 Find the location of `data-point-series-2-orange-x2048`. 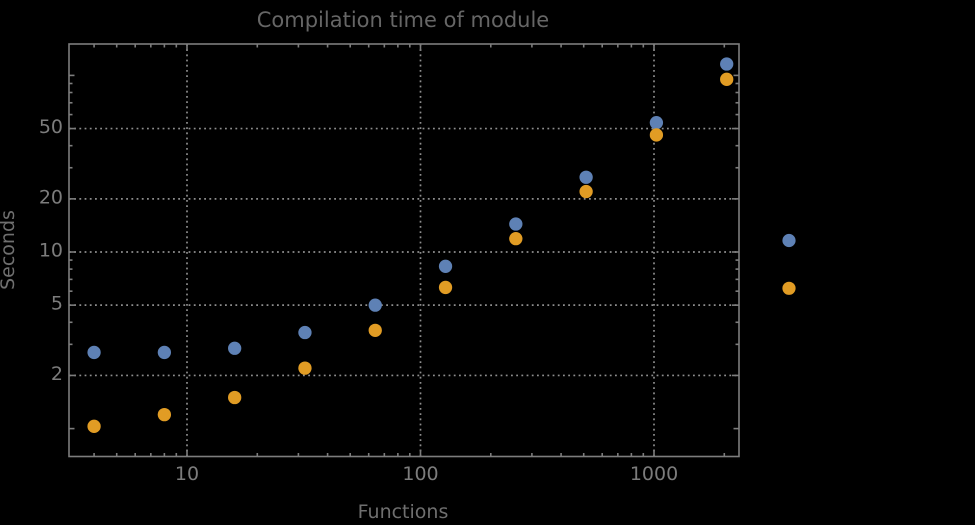

data-point-series-2-orange-x2048 is located at coordinates (727, 79).